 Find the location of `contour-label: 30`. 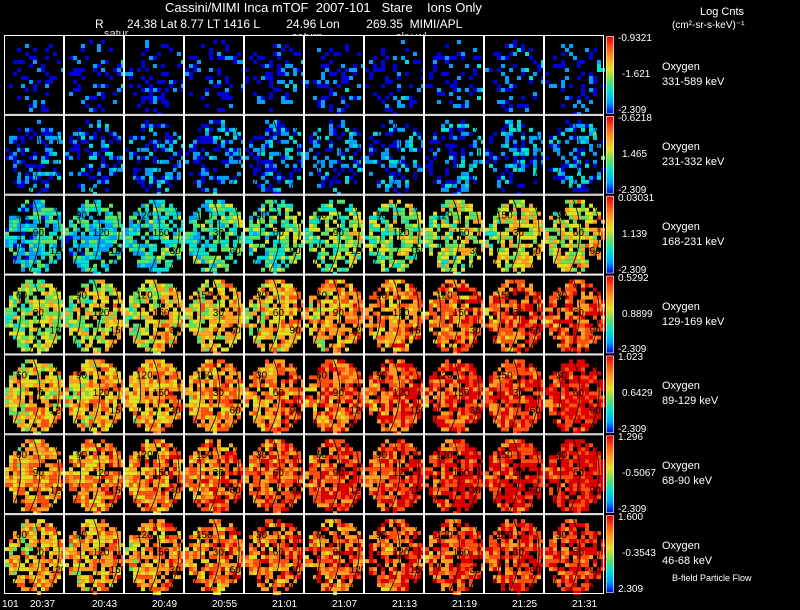

contour-label: 30 is located at coordinates (176, 251).